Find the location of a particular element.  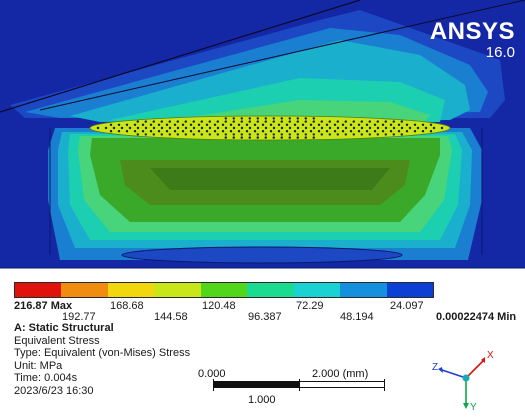

result-type: Type: Equivalent (von-Mises) Stress is located at coordinates (102, 353).